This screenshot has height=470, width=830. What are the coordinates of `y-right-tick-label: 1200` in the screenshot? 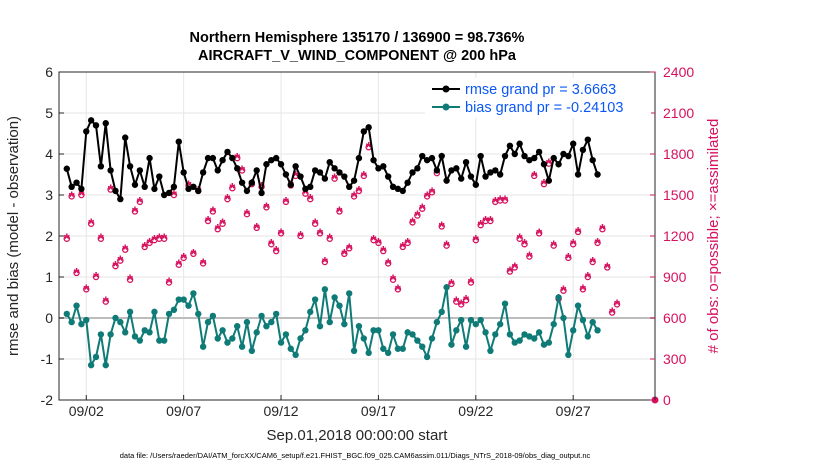 It's located at (678, 236).